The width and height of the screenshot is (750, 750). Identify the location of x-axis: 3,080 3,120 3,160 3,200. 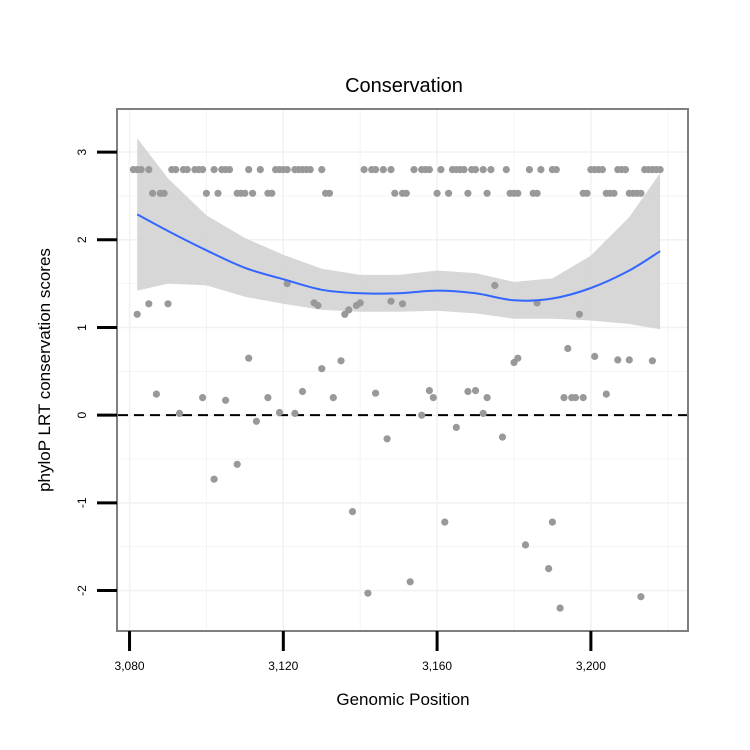
(360, 652).